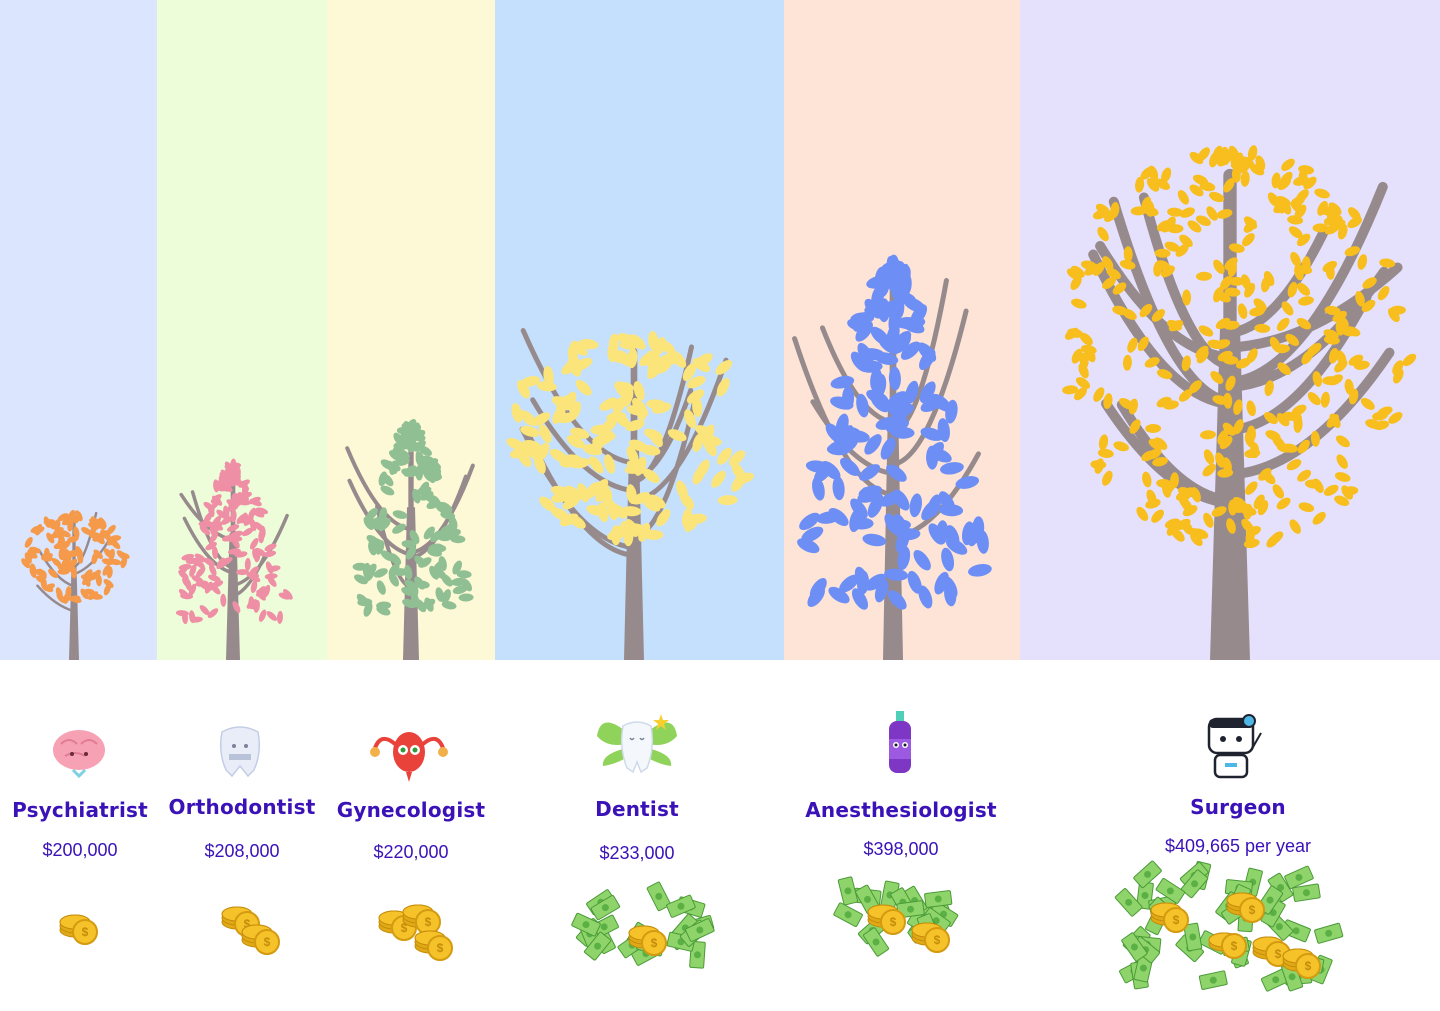 The image size is (1440, 1011). Describe the element at coordinates (643, 925) in the screenshot. I see `cash-and-coins-icon: $` at that location.